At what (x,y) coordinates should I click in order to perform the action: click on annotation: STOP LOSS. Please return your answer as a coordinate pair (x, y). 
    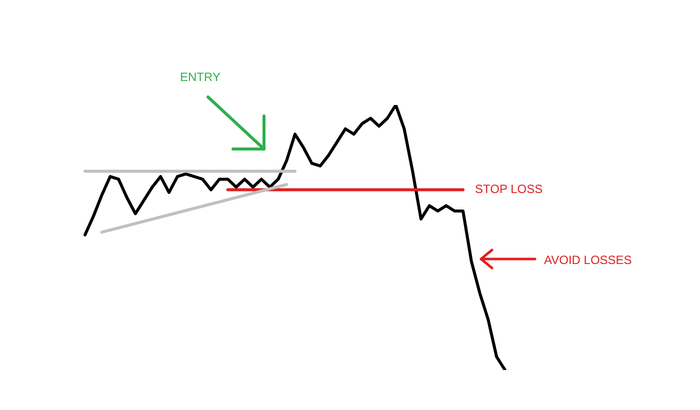
    Looking at the image, I should click on (509, 189).